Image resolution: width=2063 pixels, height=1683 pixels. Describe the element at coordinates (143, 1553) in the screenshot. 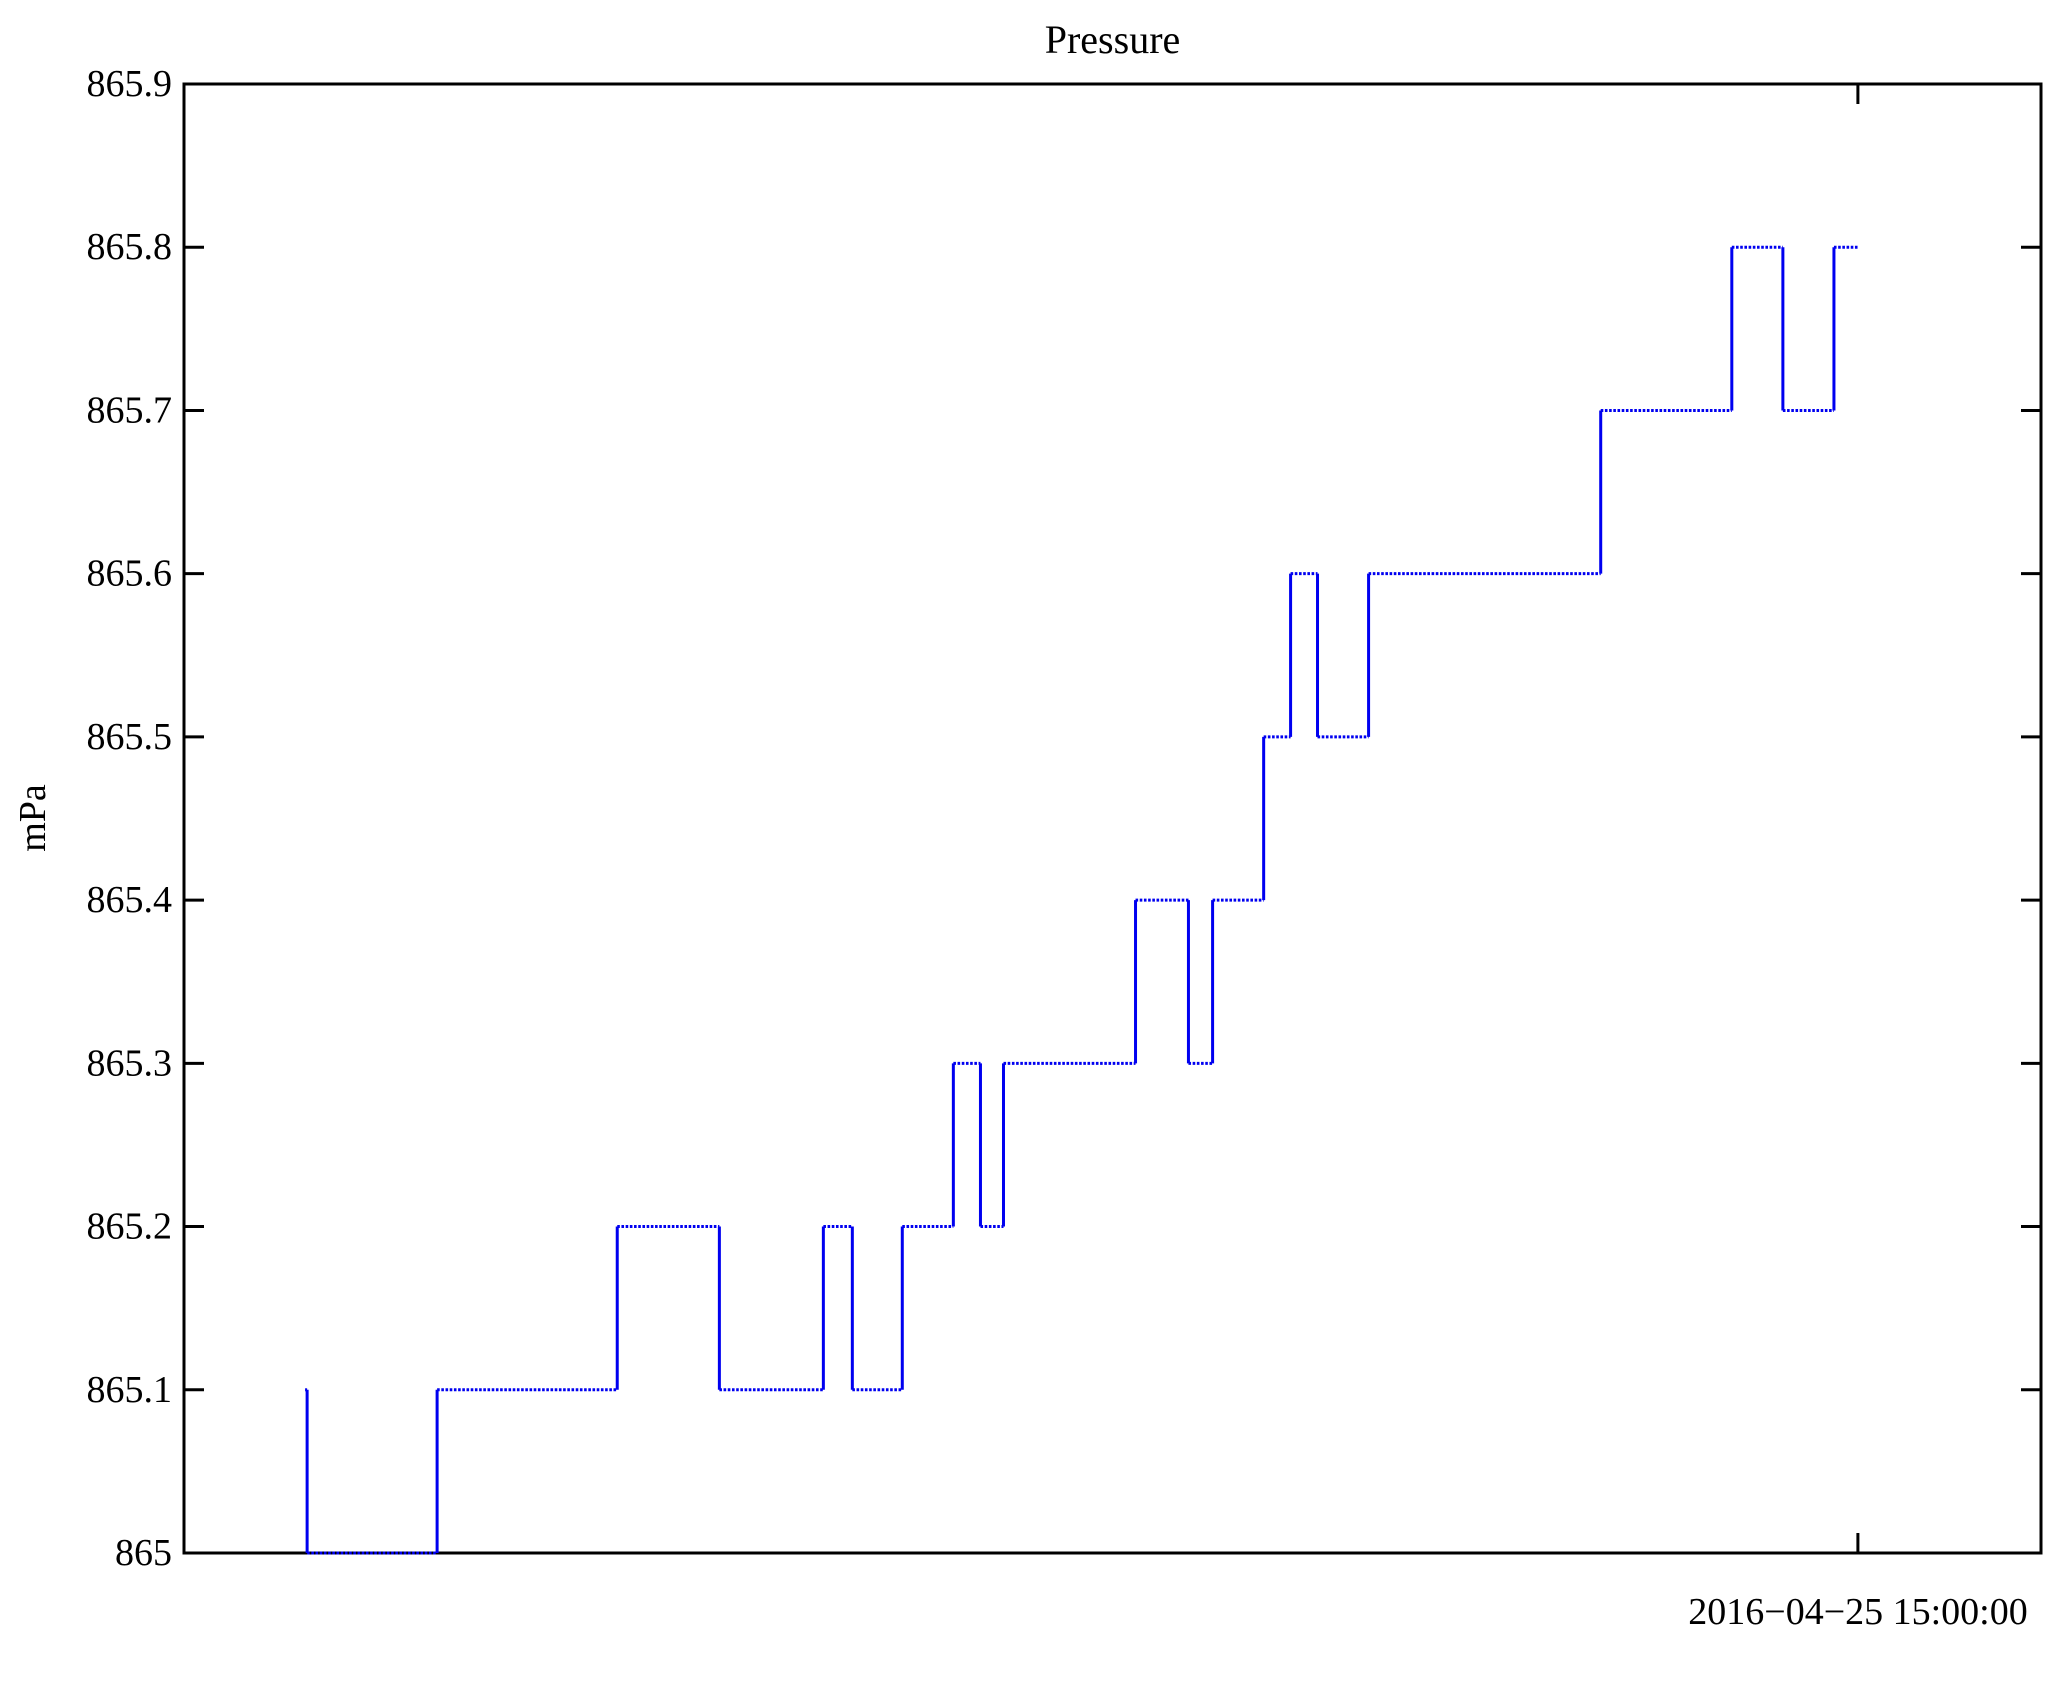

I see `y-tick-label: 865` at that location.